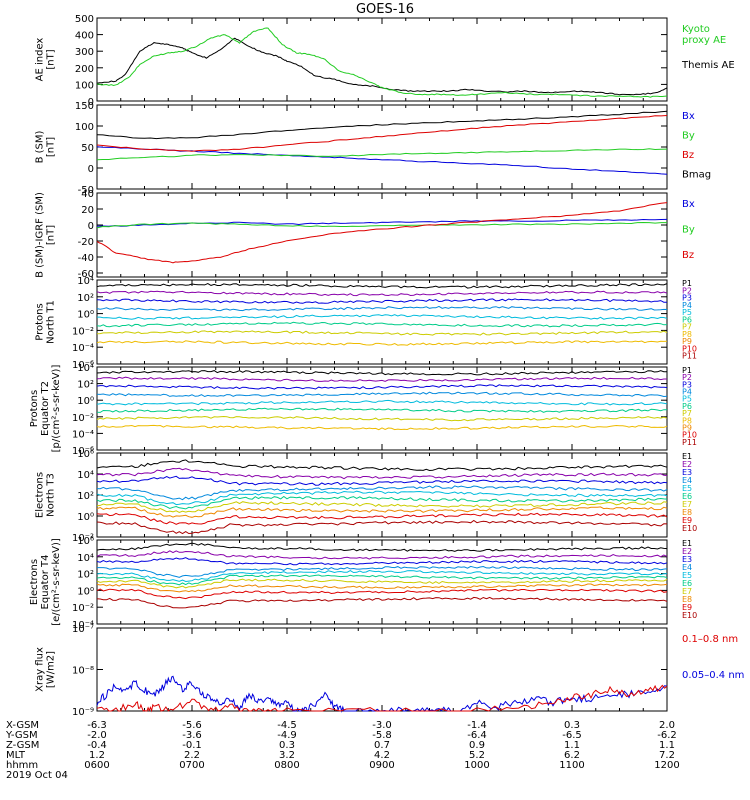 The image size is (750, 800). I want to click on series-e6, so click(382, 502).